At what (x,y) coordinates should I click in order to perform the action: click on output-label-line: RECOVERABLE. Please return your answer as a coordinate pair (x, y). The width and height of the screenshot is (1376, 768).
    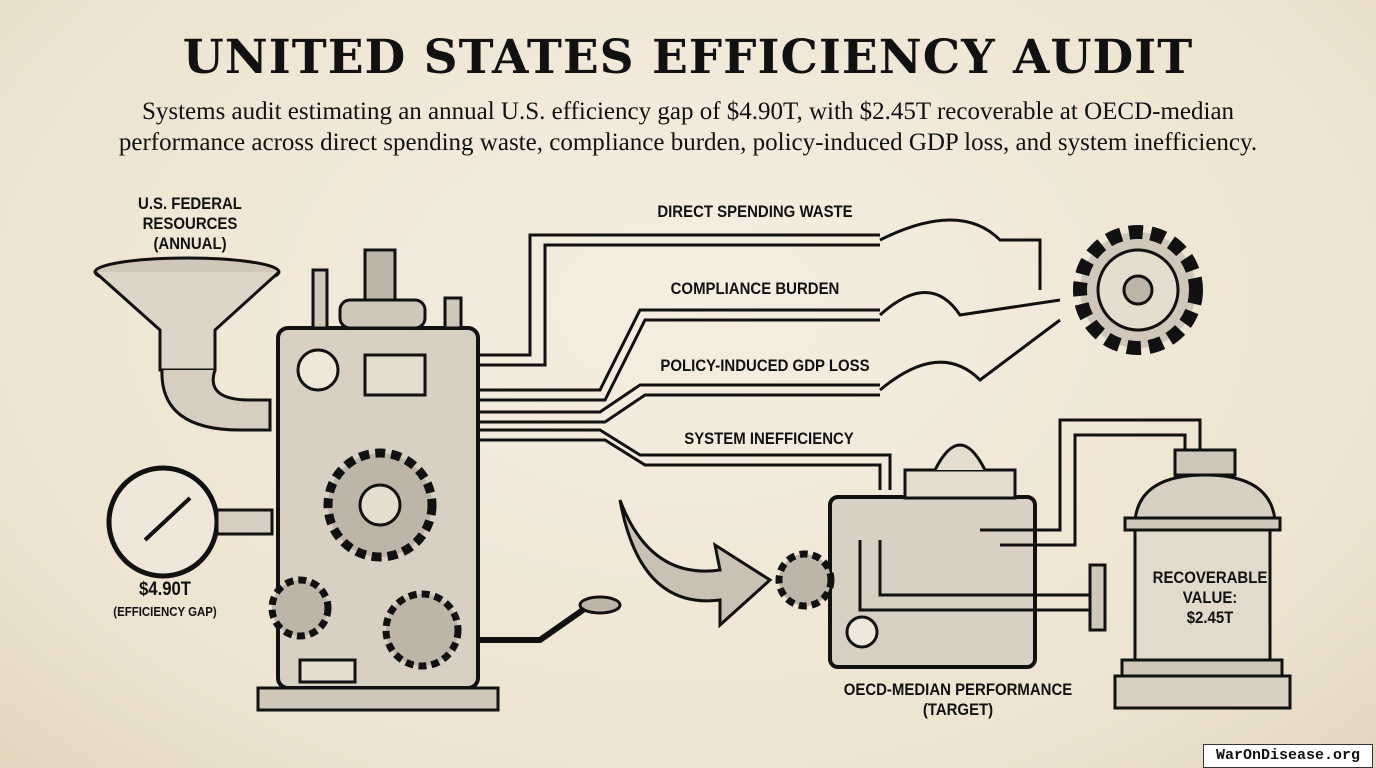
    Looking at the image, I should click on (1210, 577).